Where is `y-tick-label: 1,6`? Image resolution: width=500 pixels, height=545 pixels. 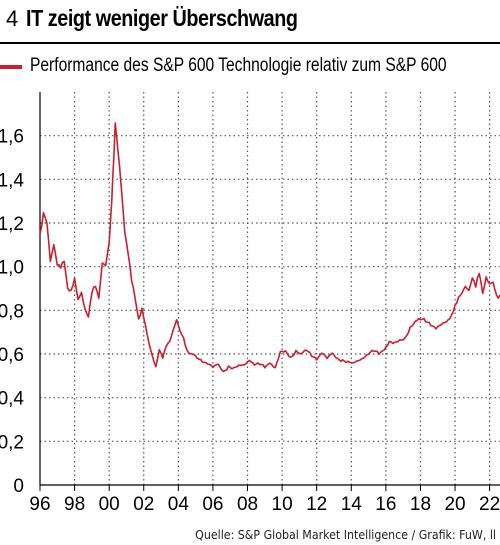 y-tick-label: 1,6 is located at coordinates (12, 137).